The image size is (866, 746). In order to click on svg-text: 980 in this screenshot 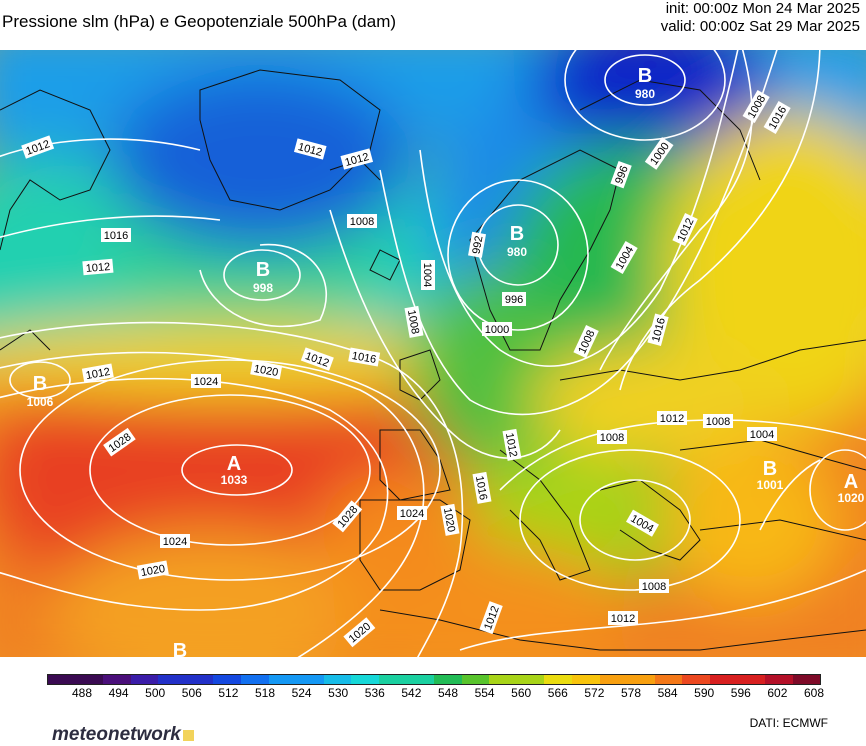, I will do `click(517, 252)`.